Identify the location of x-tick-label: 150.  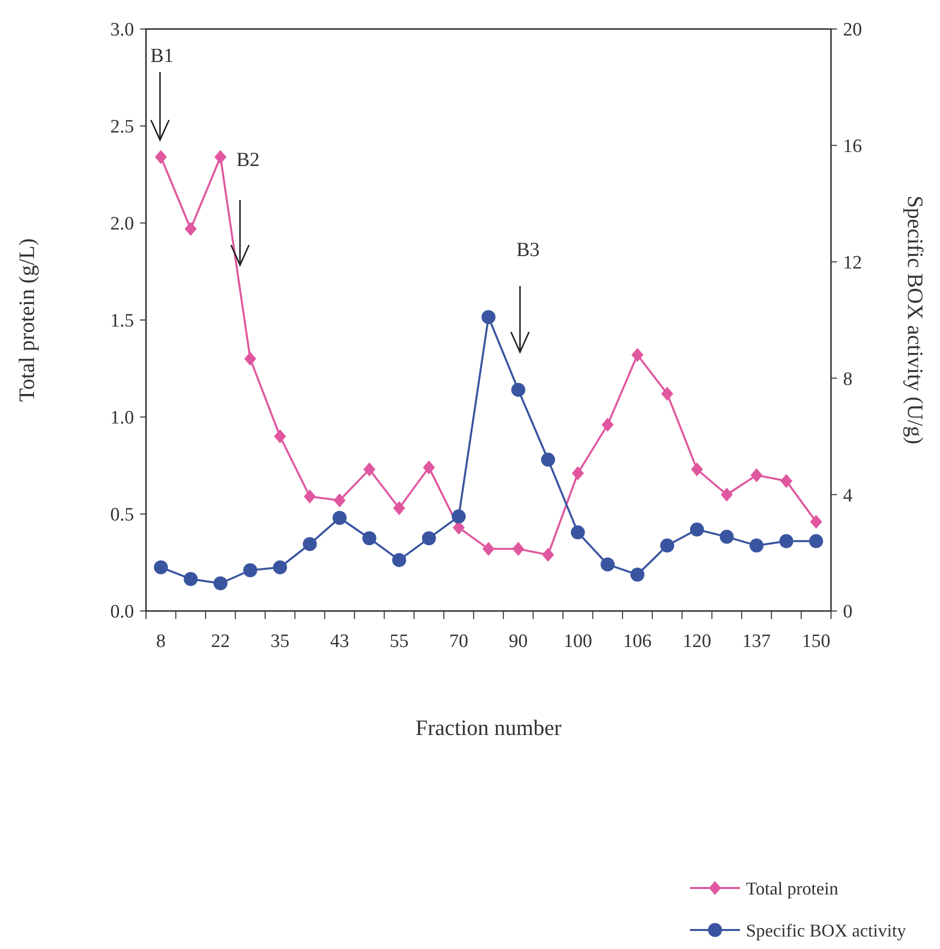
(816, 641).